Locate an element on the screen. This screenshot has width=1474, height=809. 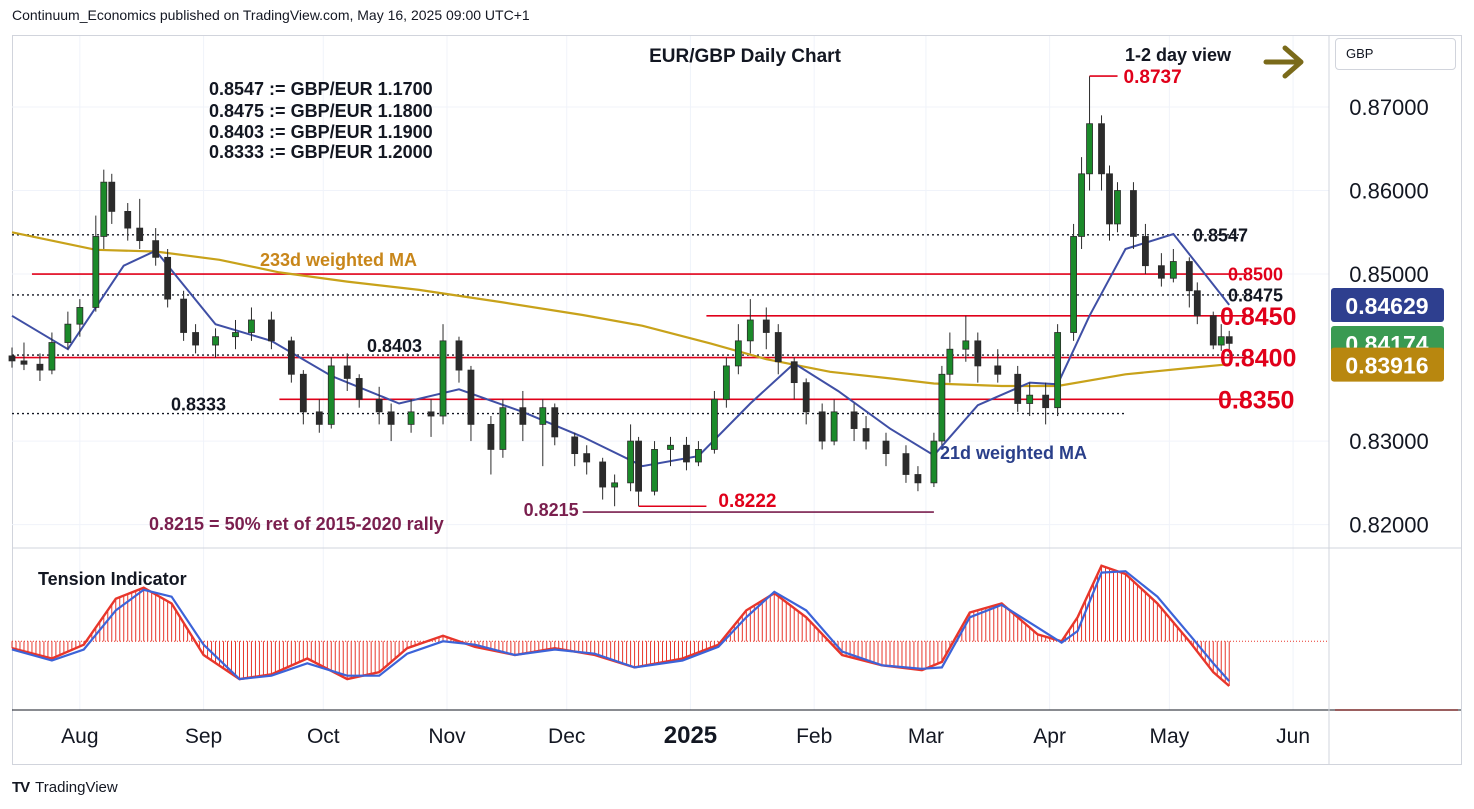
x-tick-label: Apr is located at coordinates (1049, 736).